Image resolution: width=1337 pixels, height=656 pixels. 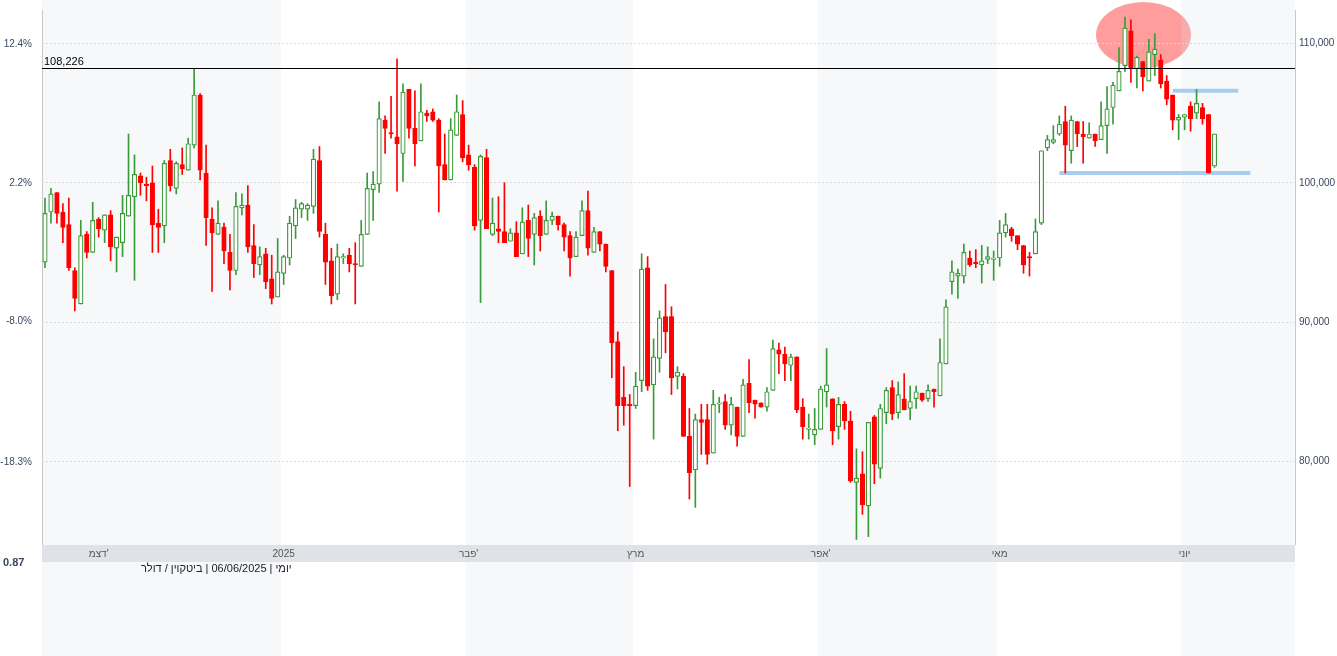 What do you see at coordinates (19, 321) in the screenshot?
I see `y2-tick-label: -8.0%` at bounding box center [19, 321].